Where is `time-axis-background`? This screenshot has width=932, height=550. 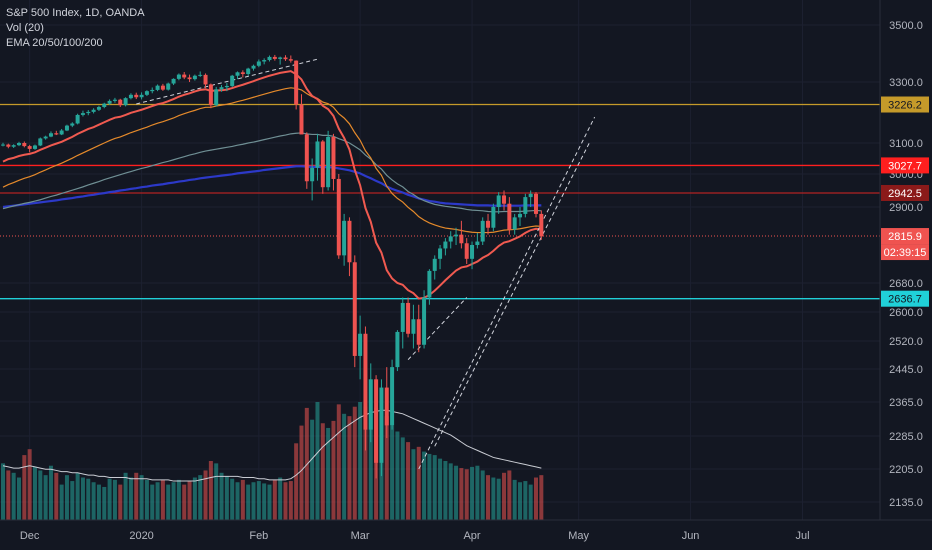 time-axis-background is located at coordinates (466, 535).